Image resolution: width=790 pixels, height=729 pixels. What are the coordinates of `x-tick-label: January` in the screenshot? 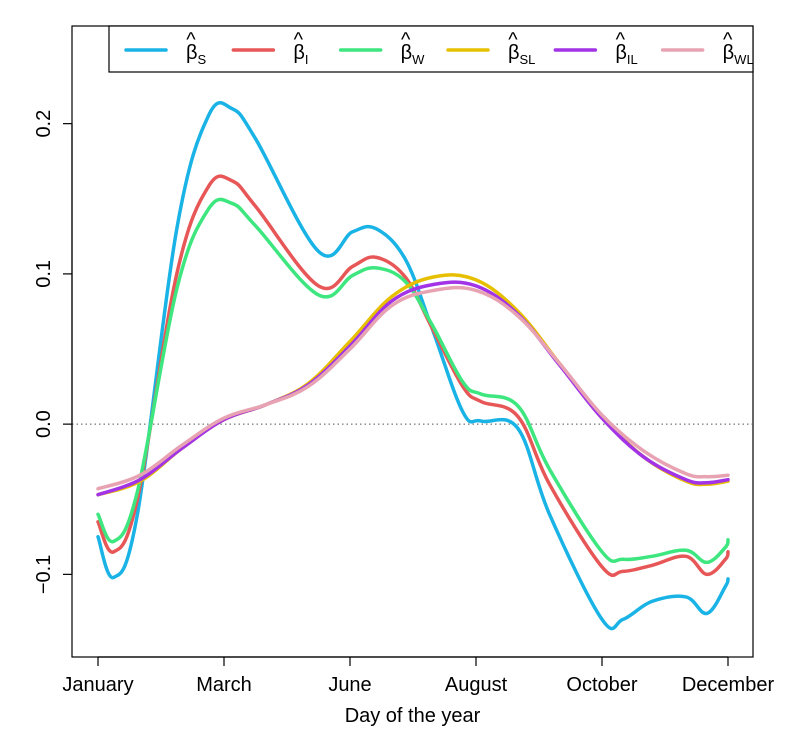 It's located at (97, 685).